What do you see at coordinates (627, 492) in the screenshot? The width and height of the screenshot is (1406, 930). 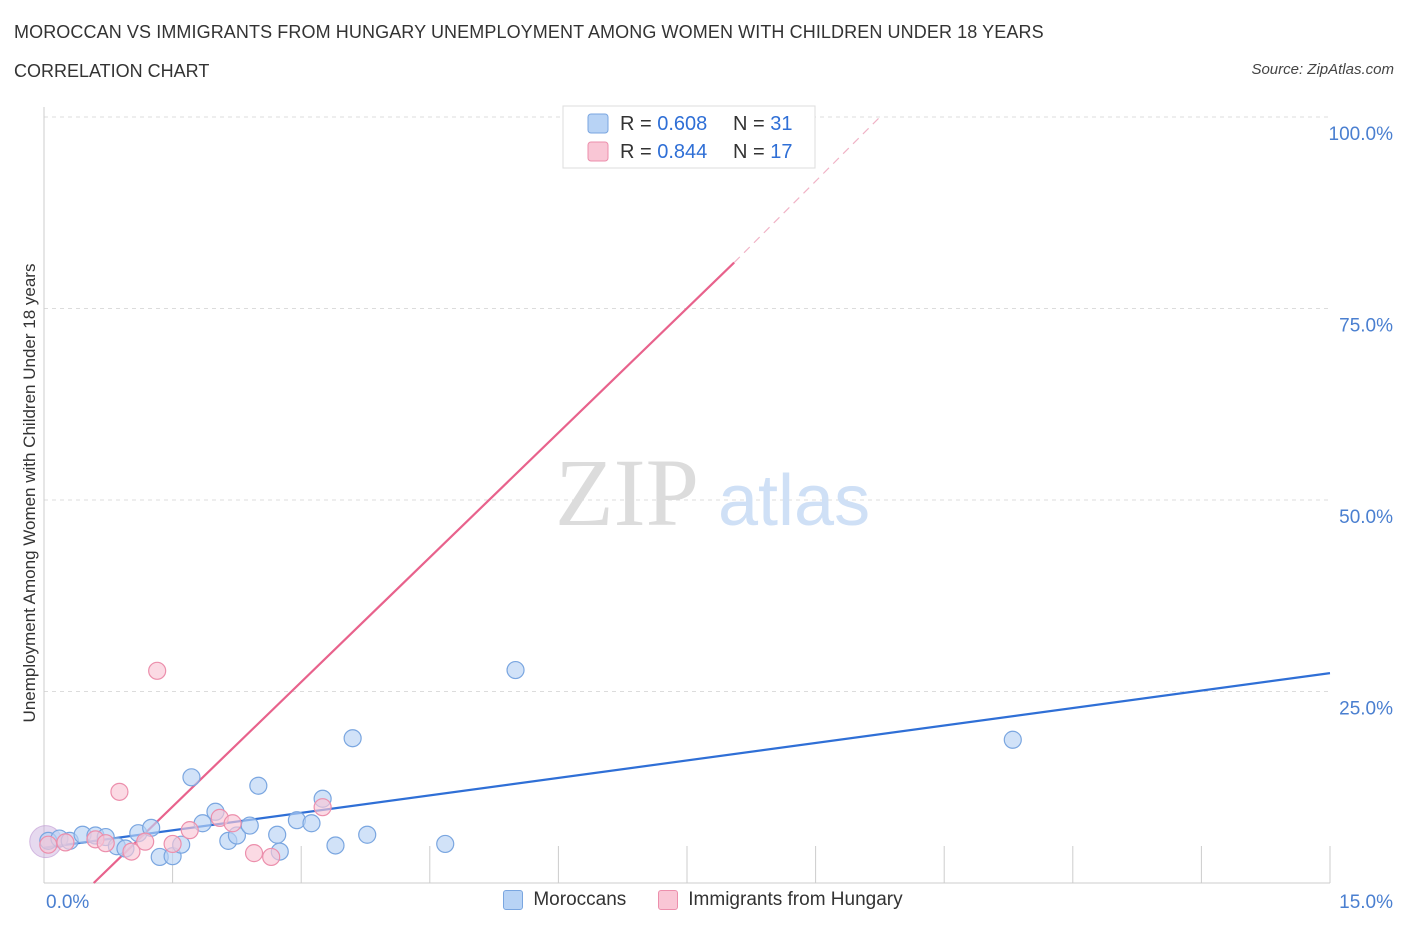 I see `watermark-zip: ZIP` at bounding box center [627, 492].